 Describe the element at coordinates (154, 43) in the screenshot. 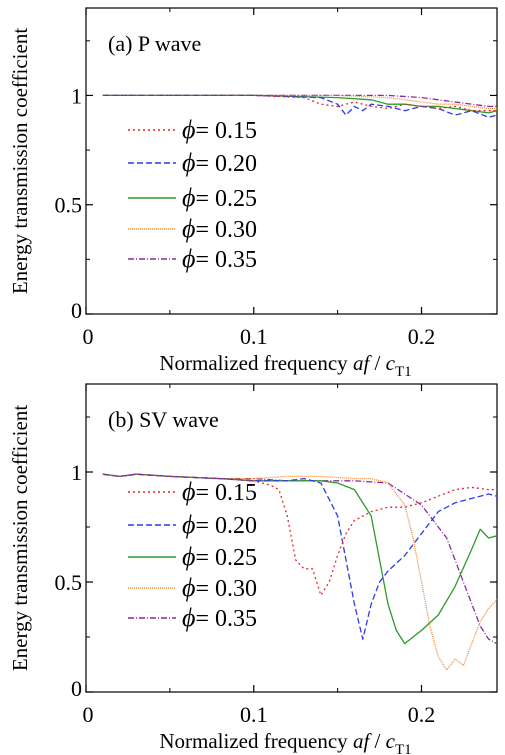

I see `panel-label: (a) P wave` at that location.